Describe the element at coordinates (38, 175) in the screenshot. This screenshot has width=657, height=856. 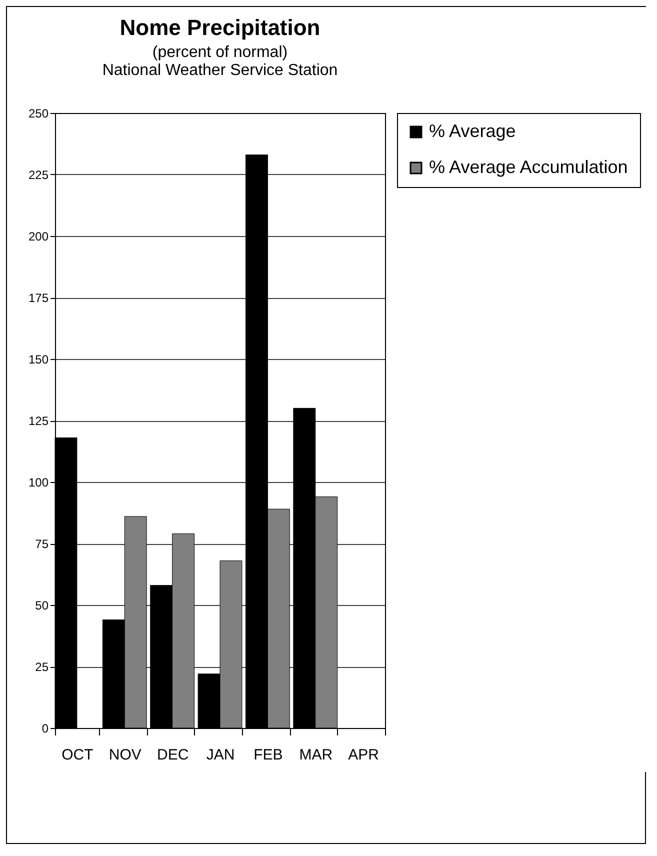
I see `y-tick-label: 225` at that location.